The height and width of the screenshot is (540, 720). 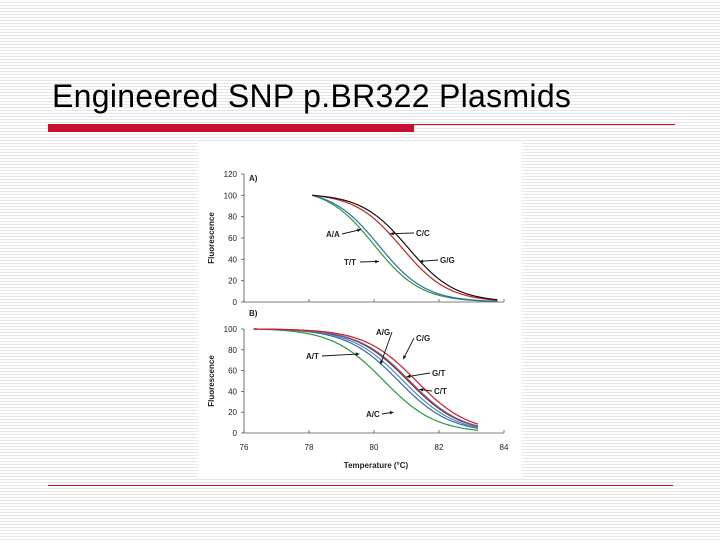 I want to click on series-line-g-g, so click(x=405, y=247).